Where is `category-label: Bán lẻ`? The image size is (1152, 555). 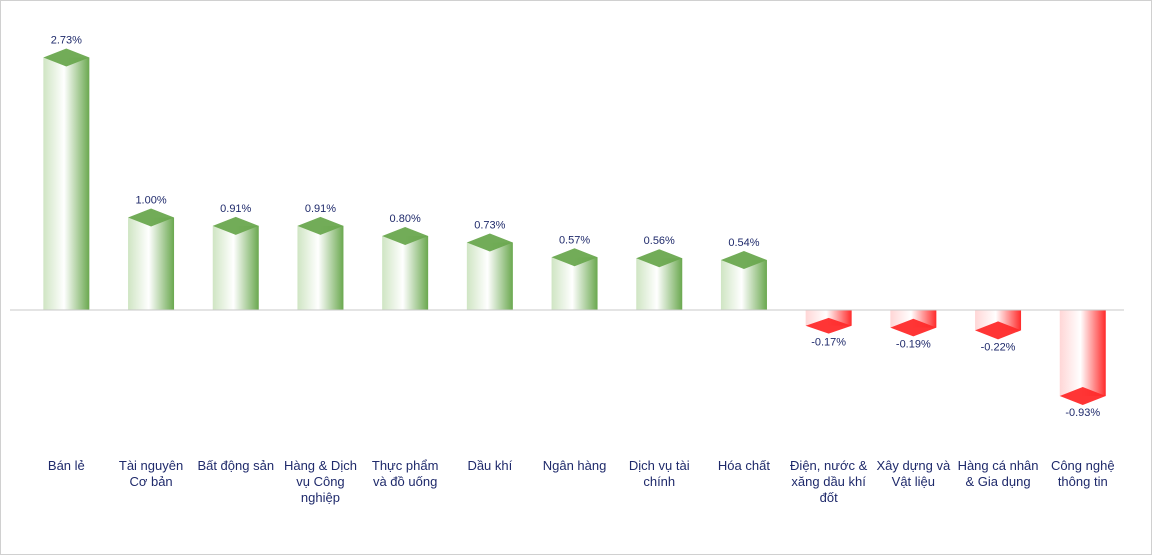
category-label: Bán lẻ is located at coordinates (66, 465).